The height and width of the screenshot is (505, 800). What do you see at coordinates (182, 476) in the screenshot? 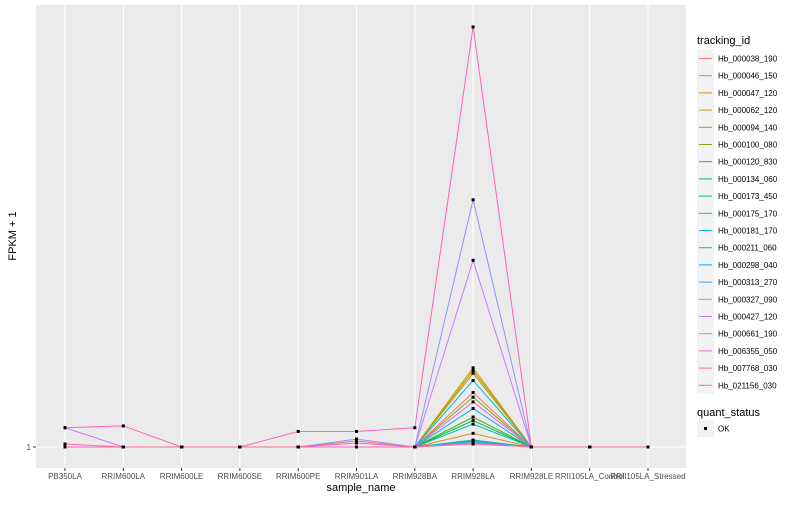
I see `x-tick-label: RRIM600LE` at bounding box center [182, 476].